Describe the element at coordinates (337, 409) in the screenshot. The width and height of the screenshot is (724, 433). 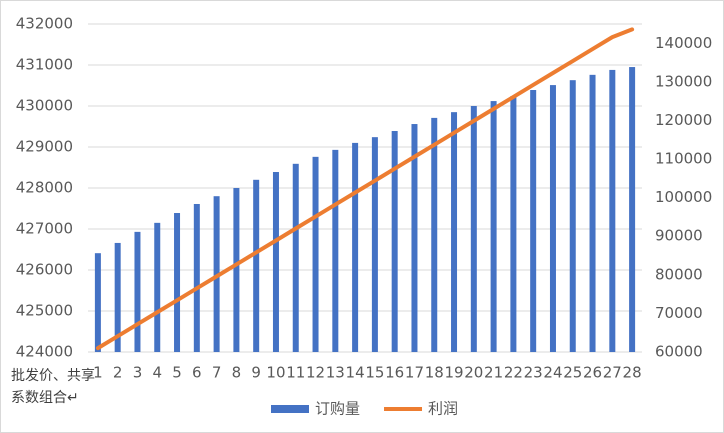
I see `legend-label: 订购量` at that location.